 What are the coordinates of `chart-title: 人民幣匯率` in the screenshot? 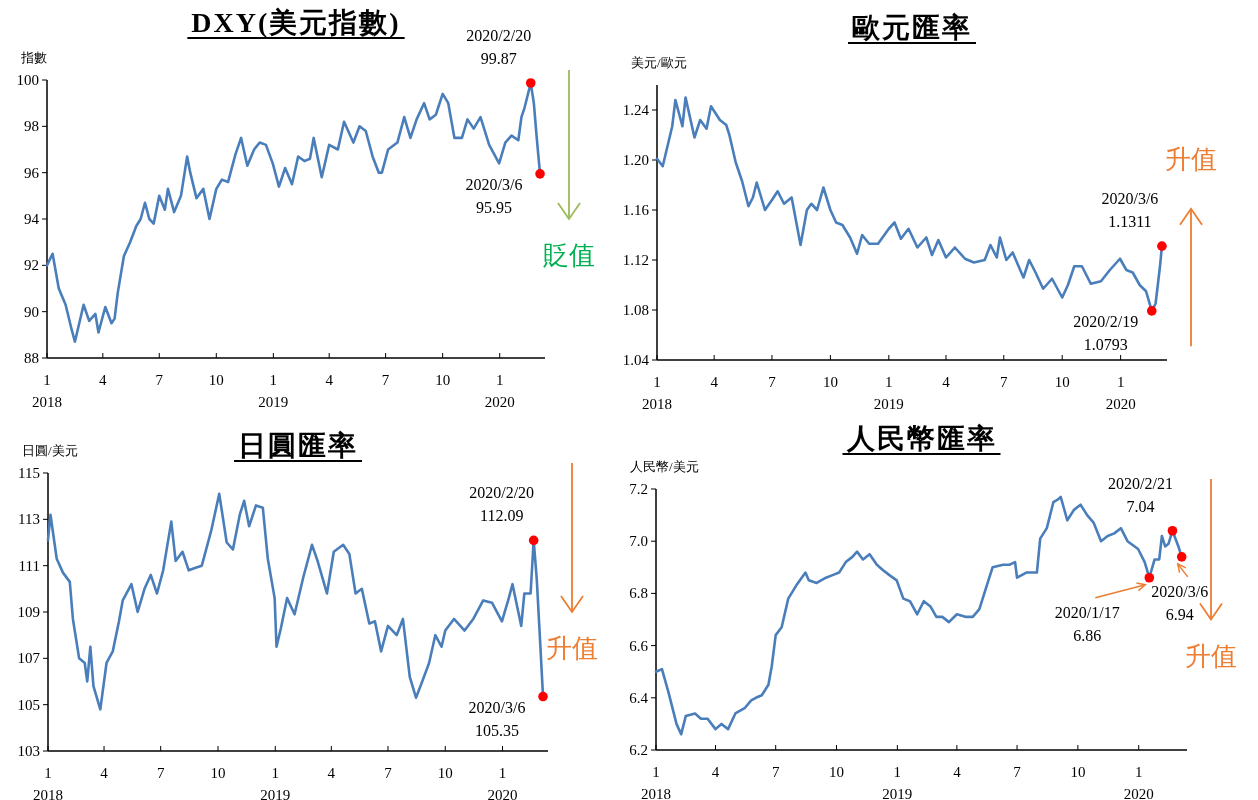 It's located at (921, 438).